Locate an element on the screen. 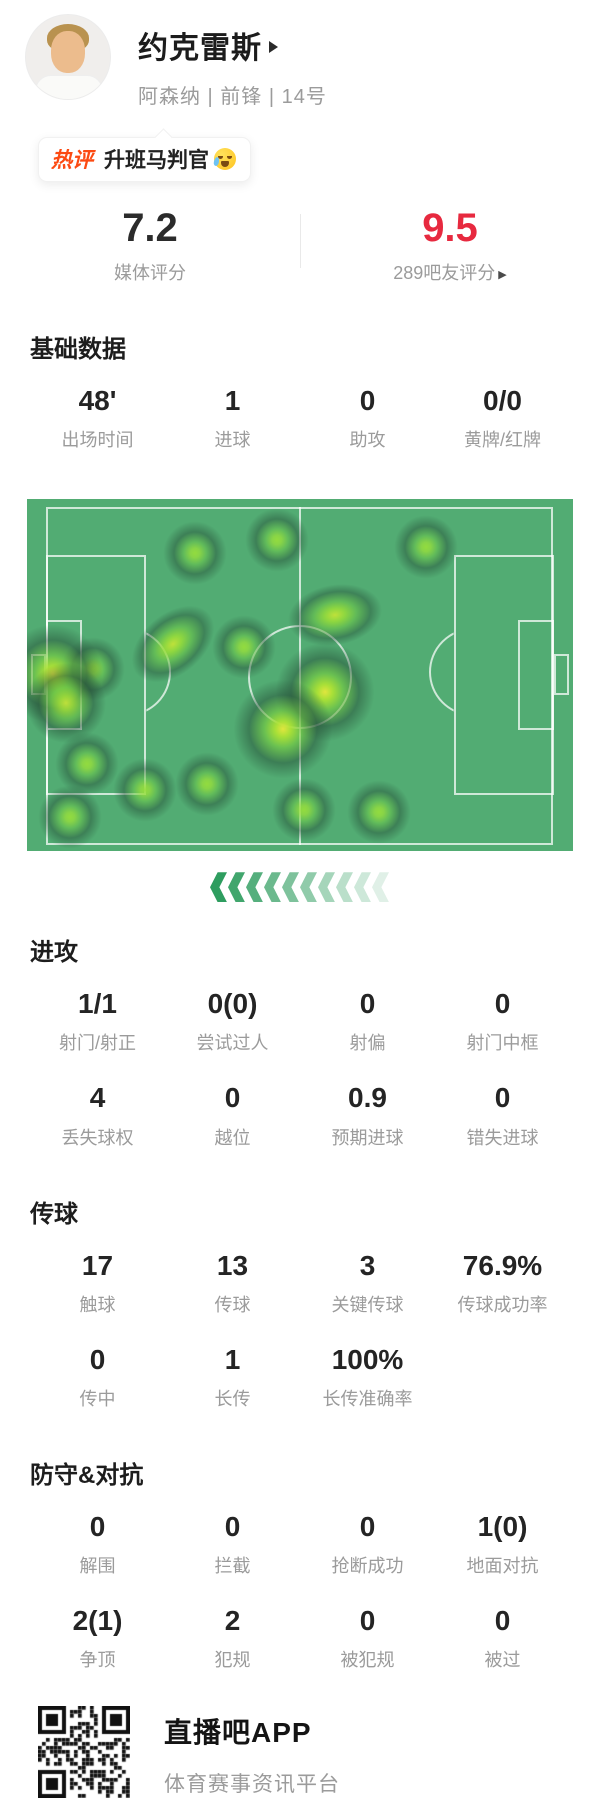 The height and width of the screenshot is (1798, 600). player-name-label: 约克雷斯 is located at coordinates (200, 48).